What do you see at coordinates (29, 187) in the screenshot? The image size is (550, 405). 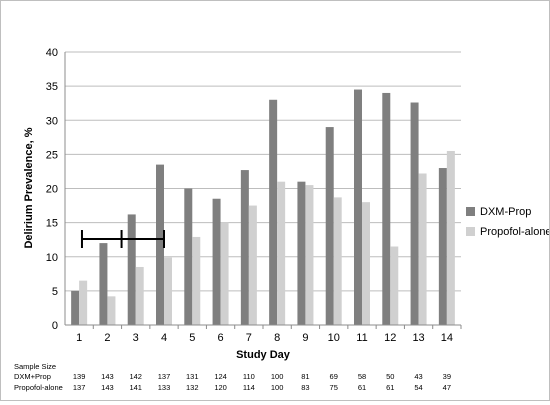 I see `y-axis-title: Delirium Prevalence, %` at bounding box center [29, 187].